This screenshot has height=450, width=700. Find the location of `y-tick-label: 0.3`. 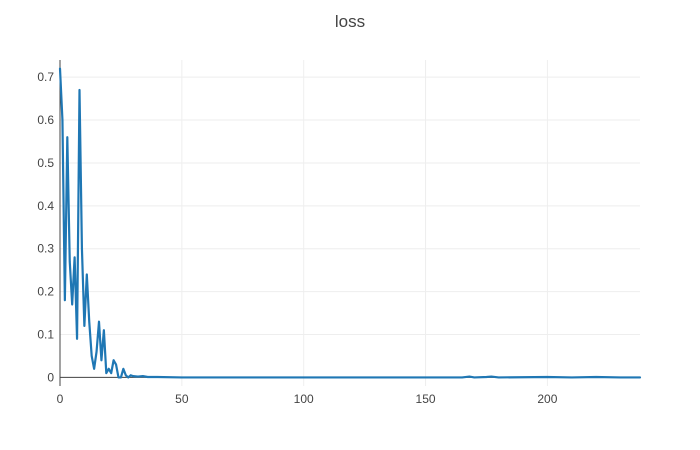

y-tick-label: 0.3 is located at coordinates (45, 249).